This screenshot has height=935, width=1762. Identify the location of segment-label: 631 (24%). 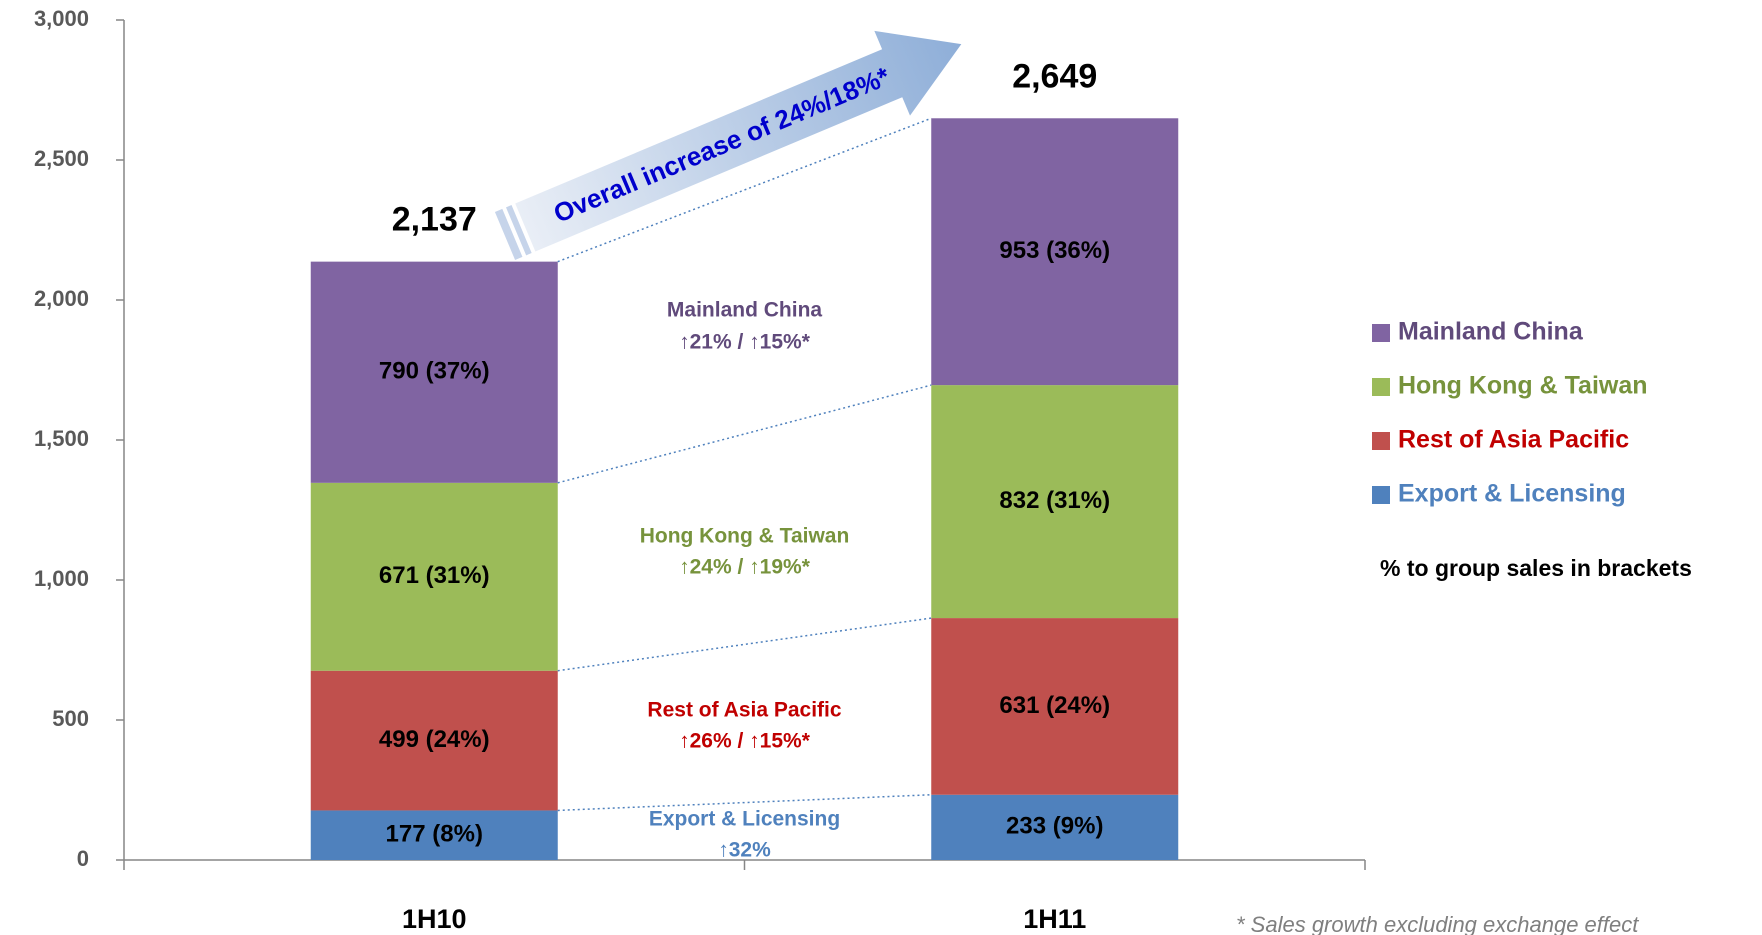
(1054, 705).